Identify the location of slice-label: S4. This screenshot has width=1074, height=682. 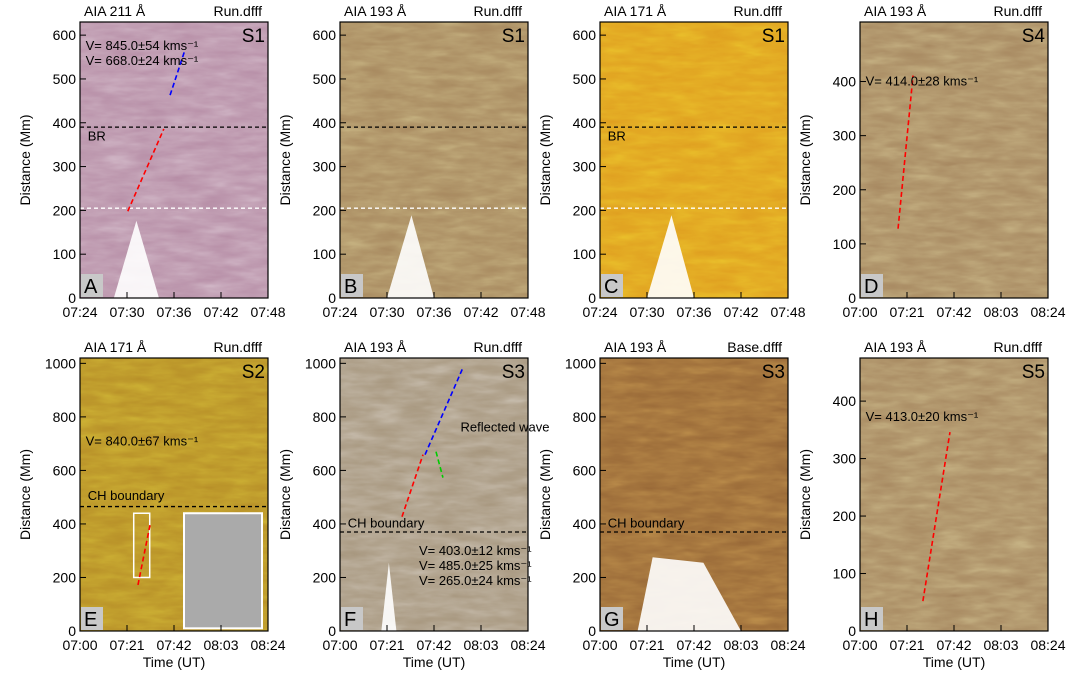
(1034, 36).